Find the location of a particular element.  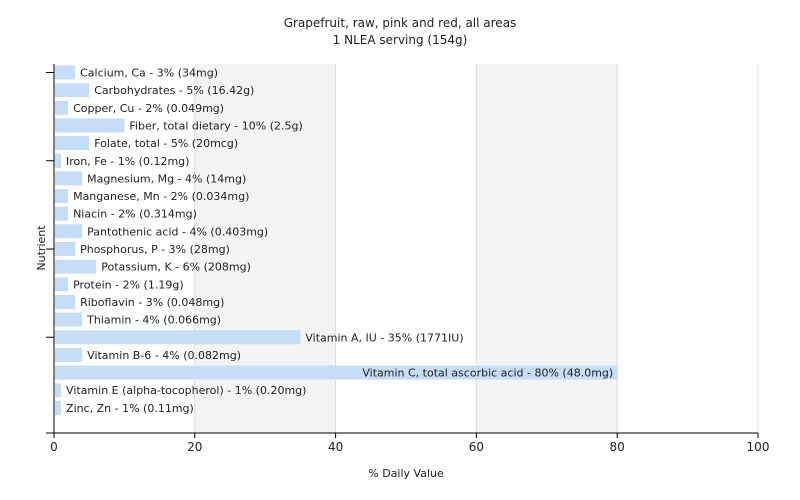

bar-label: Copper, Cu - 2% (0.049mg) is located at coordinates (148, 108).